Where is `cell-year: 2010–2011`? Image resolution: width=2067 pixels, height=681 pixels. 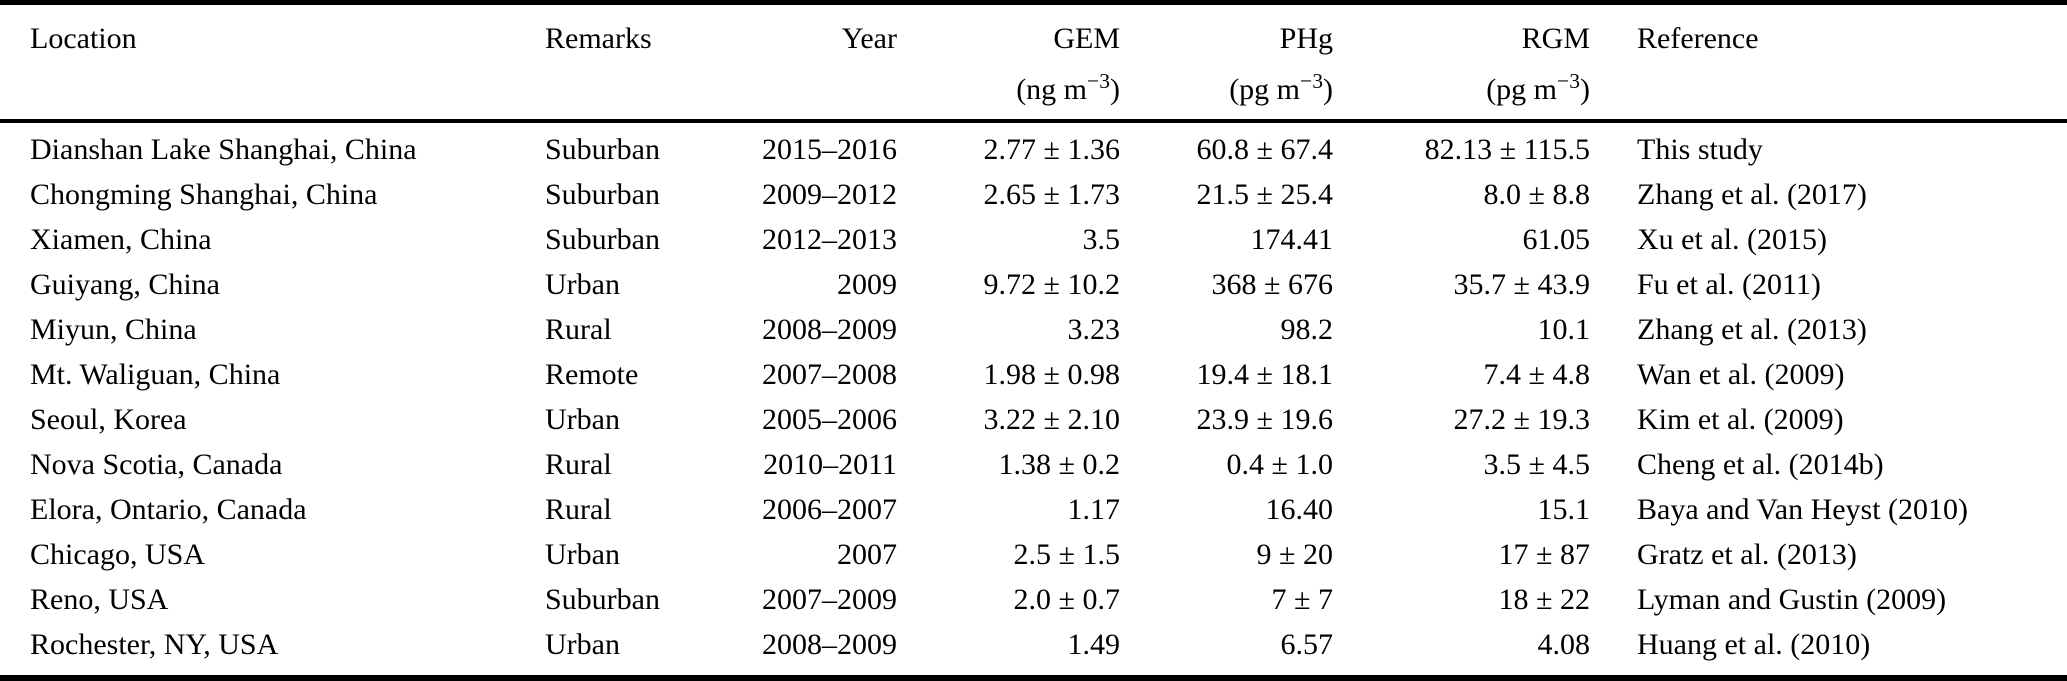
cell-year: 2010–2011 is located at coordinates (830, 464).